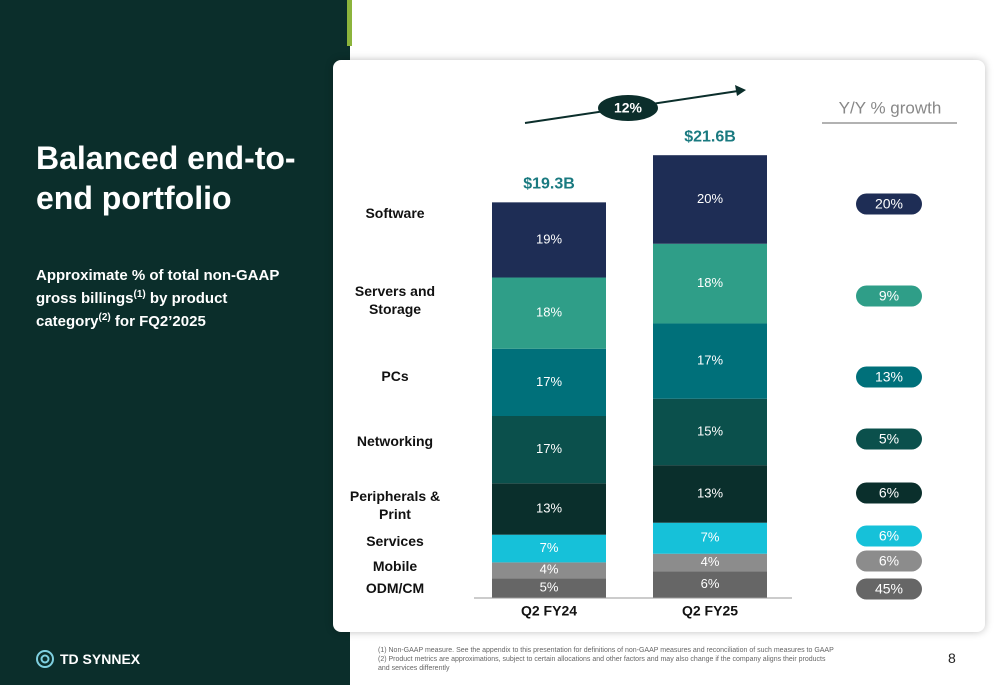 Image resolution: width=1000 pixels, height=685 pixels. Describe the element at coordinates (710, 136) in the screenshot. I see `total-label: $21.6B` at that location.